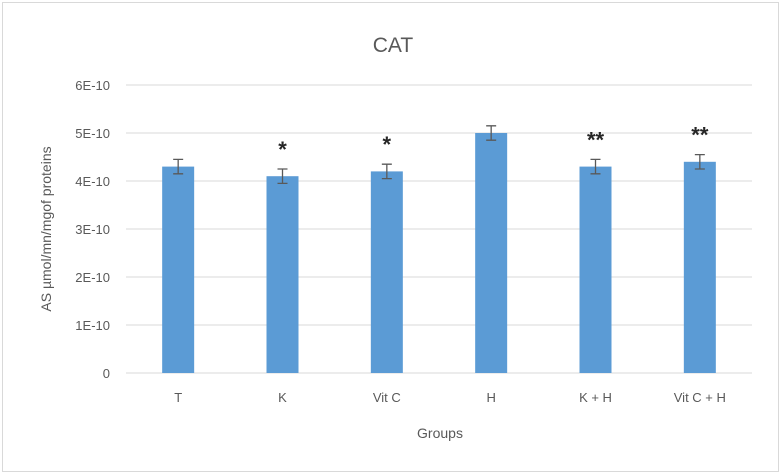 The height and width of the screenshot is (475, 781). I want to click on x-tick-label: Vit C + H, so click(700, 397).